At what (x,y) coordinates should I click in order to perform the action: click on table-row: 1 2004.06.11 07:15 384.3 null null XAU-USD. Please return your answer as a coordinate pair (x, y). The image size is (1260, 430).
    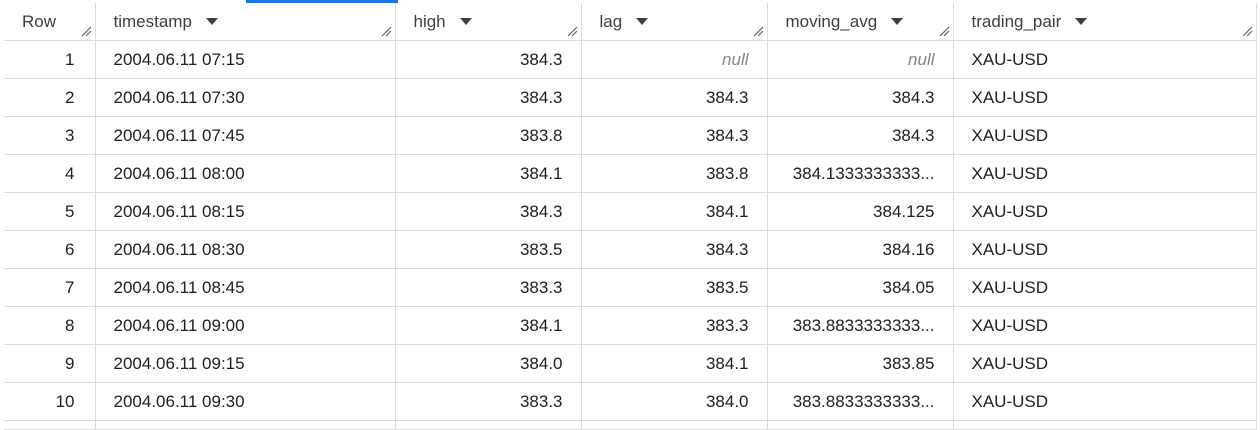
    Looking at the image, I should click on (630, 59).